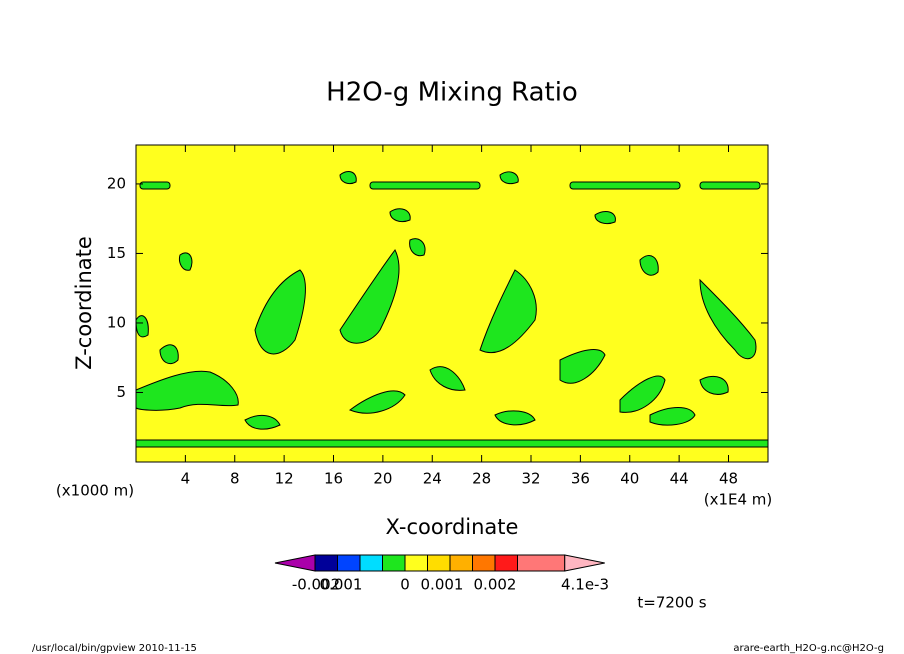 This screenshot has height=654, width=904. What do you see at coordinates (316, 585) in the screenshot?
I see `colorbar-label: -0.002` at bounding box center [316, 585].